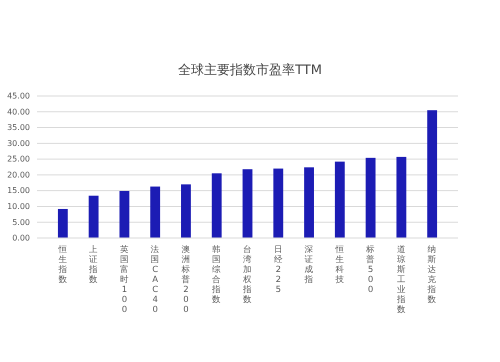 Image resolution: width=500 pixels, height=362 pixels. I want to click on y-tick-label: 20.00, so click(18, 175).